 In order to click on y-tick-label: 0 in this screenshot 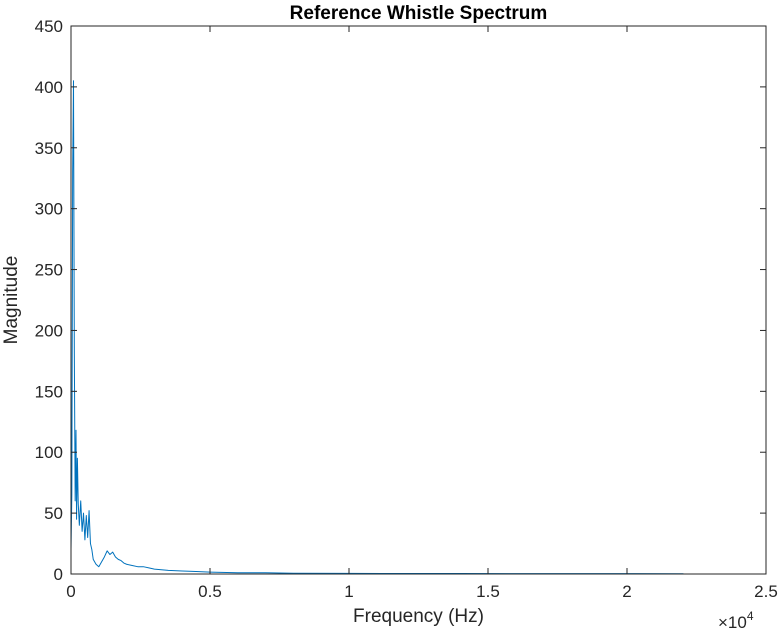, I will do `click(58, 574)`.